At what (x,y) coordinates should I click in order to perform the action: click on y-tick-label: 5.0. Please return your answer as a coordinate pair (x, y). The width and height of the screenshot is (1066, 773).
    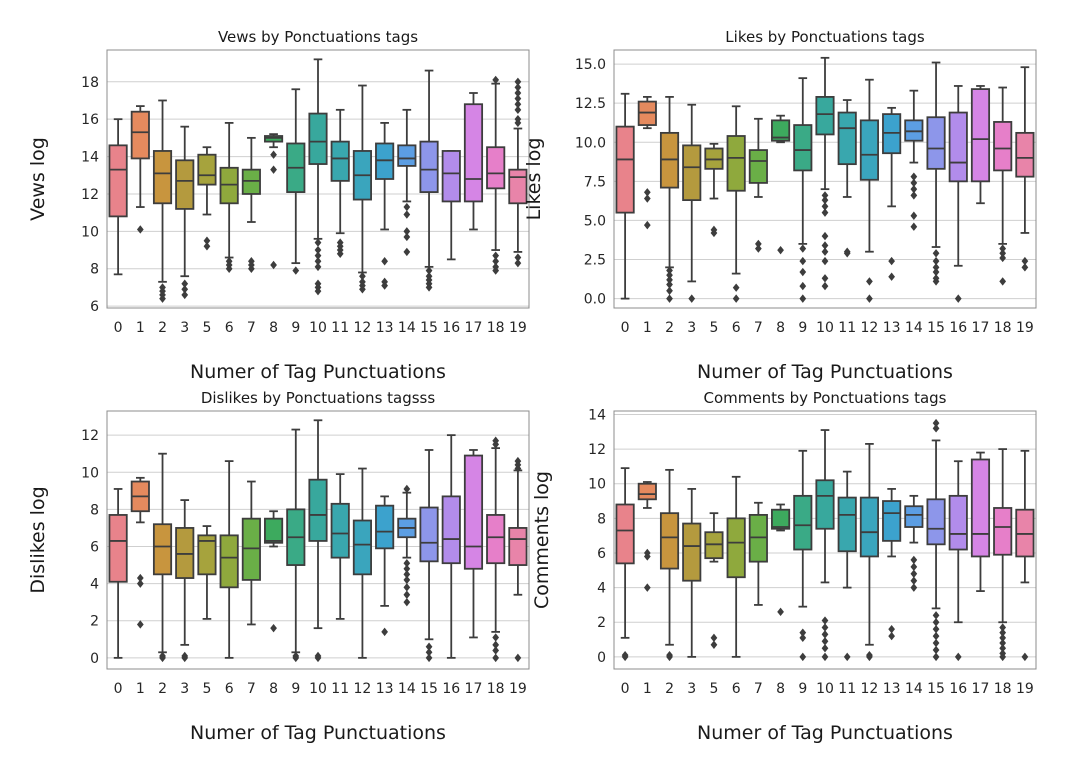
    Looking at the image, I should click on (595, 221).